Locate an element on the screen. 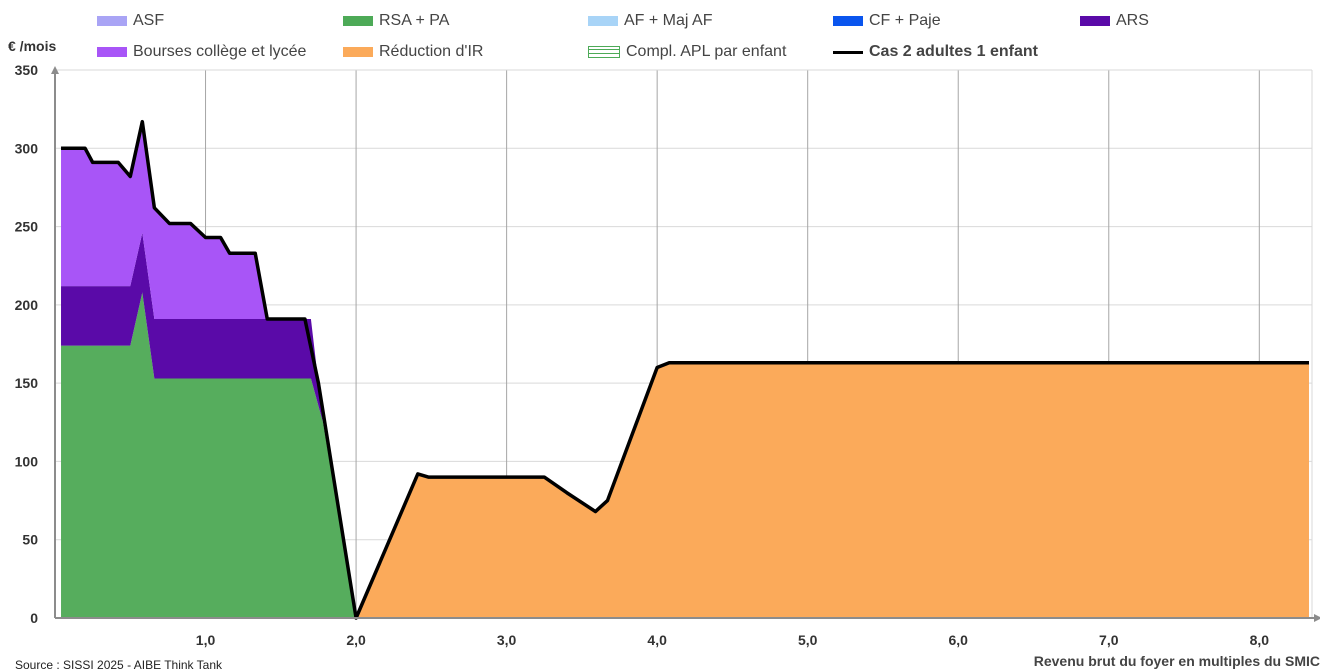  y-tick-label: 100 is located at coordinates (27, 461).